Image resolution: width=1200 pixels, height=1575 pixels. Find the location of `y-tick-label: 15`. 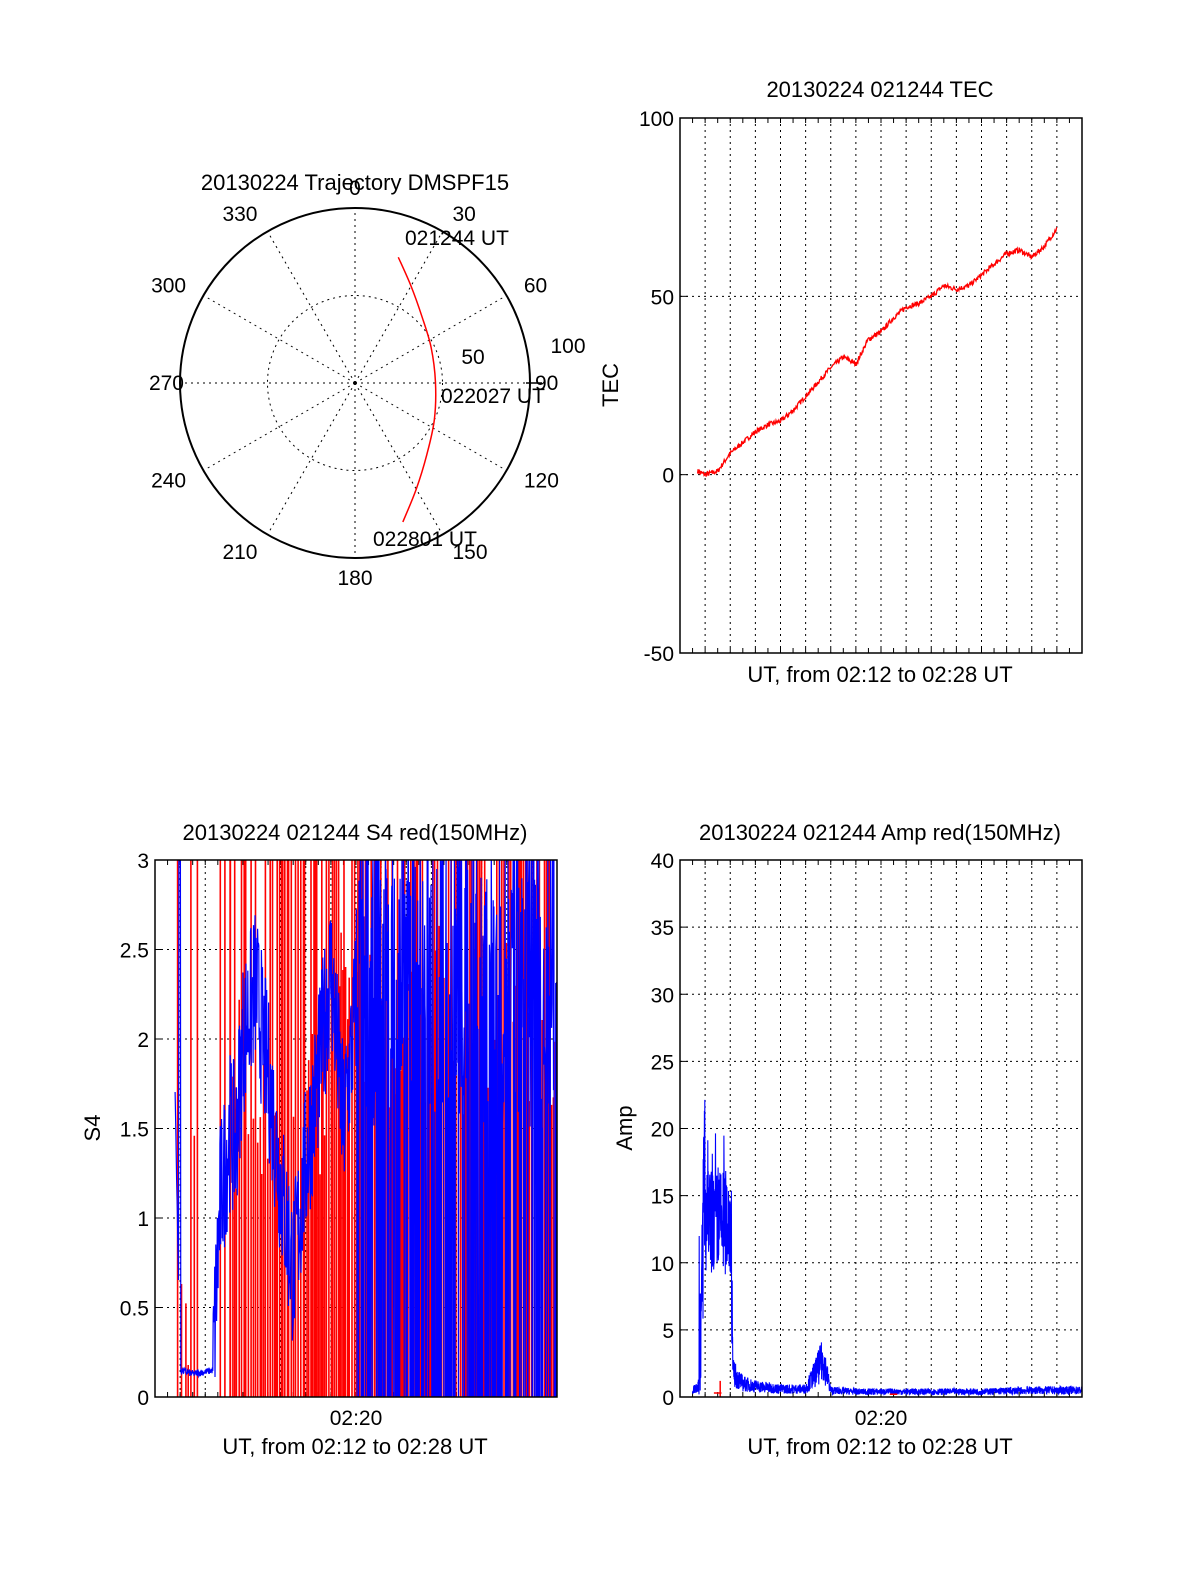

y-tick-label: 15 is located at coordinates (662, 1197).